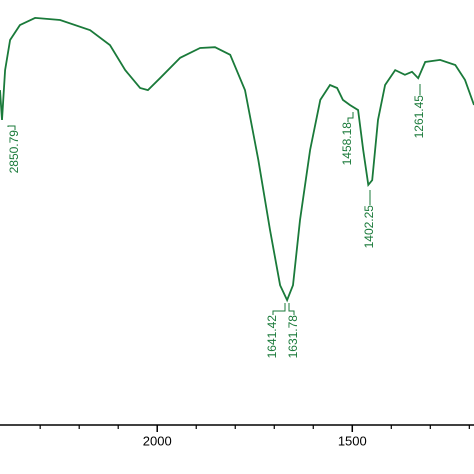 The height and width of the screenshot is (474, 474). What do you see at coordinates (369, 227) in the screenshot?
I see `annotation: 1402.25` at bounding box center [369, 227].